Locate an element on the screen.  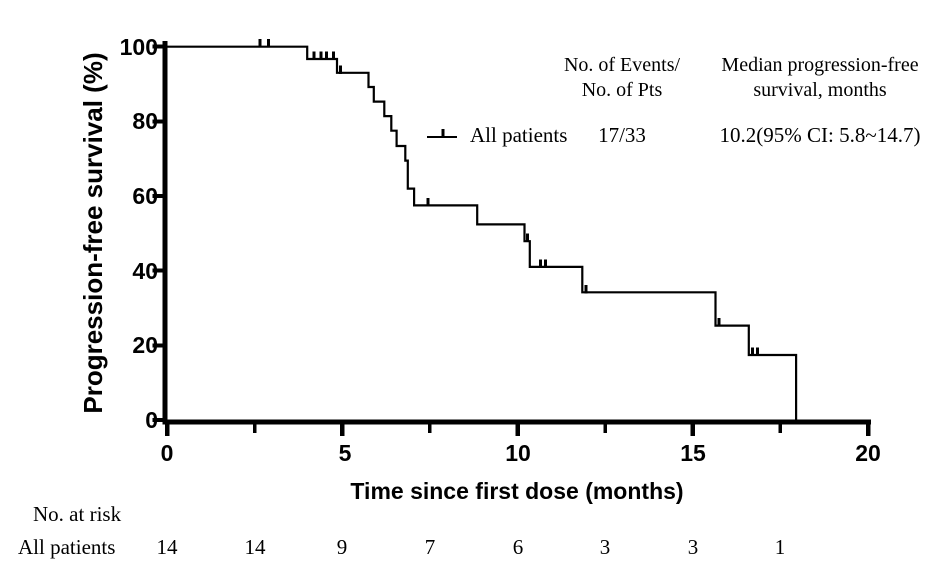
y-tick-40: 40 is located at coordinates (145, 271).